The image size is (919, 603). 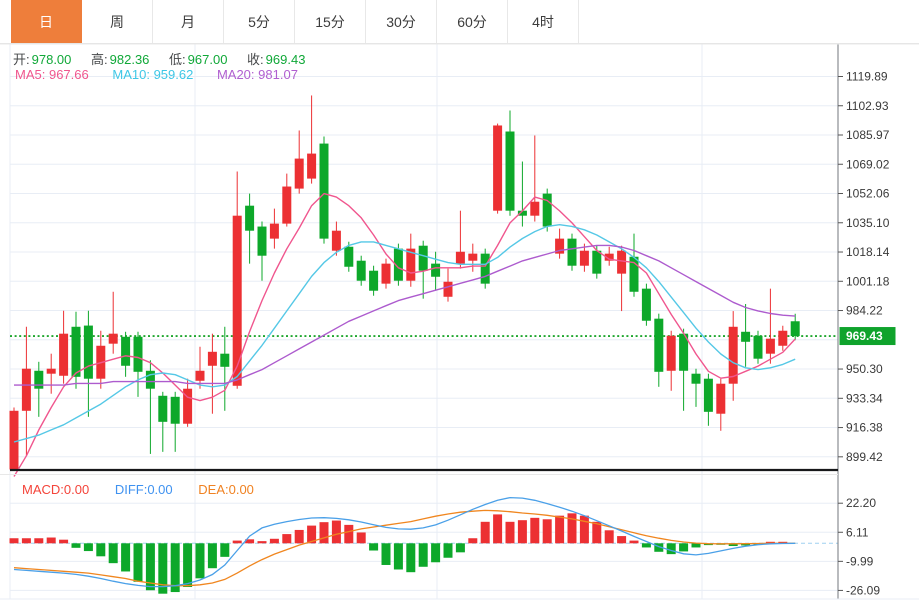 I want to click on interval-tab-m60: 60分, so click(x=472, y=21).